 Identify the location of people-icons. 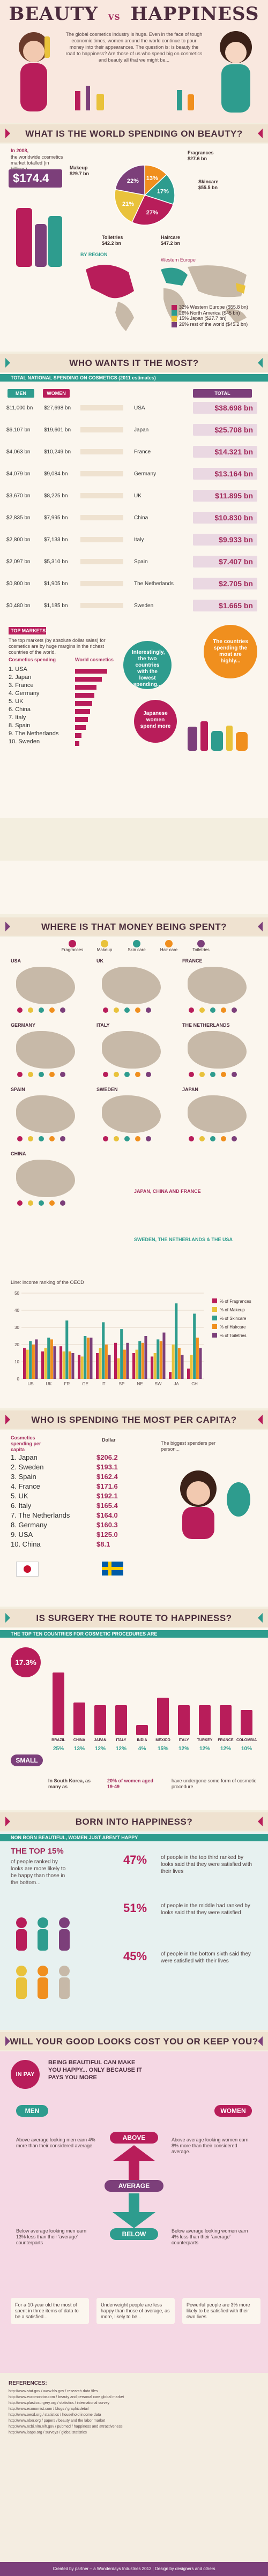
(43, 1958).